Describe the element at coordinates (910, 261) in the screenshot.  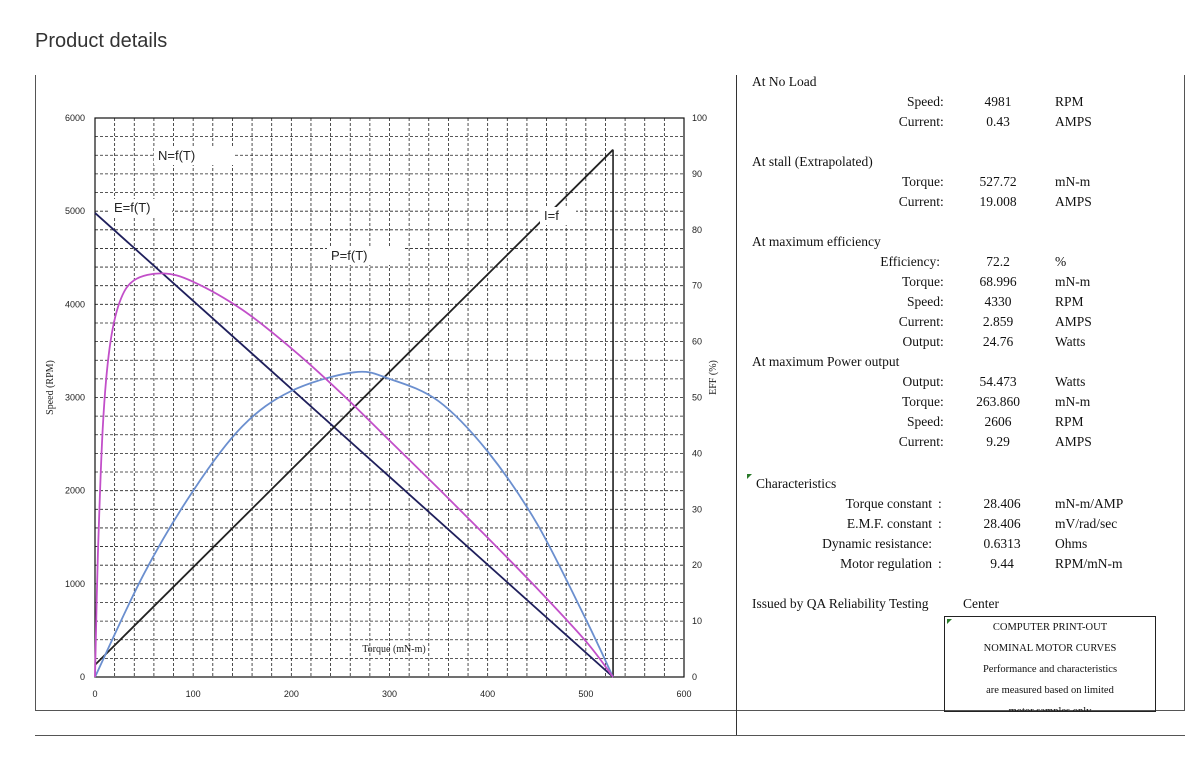
I see `spec-label: Efficiency:` at that location.